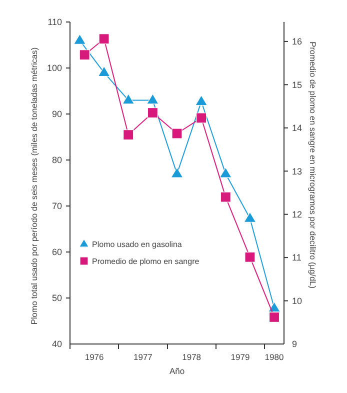 The width and height of the screenshot is (347, 393). Describe the element at coordinates (297, 214) in the screenshot. I see `y2-tick-label: 12` at that location.